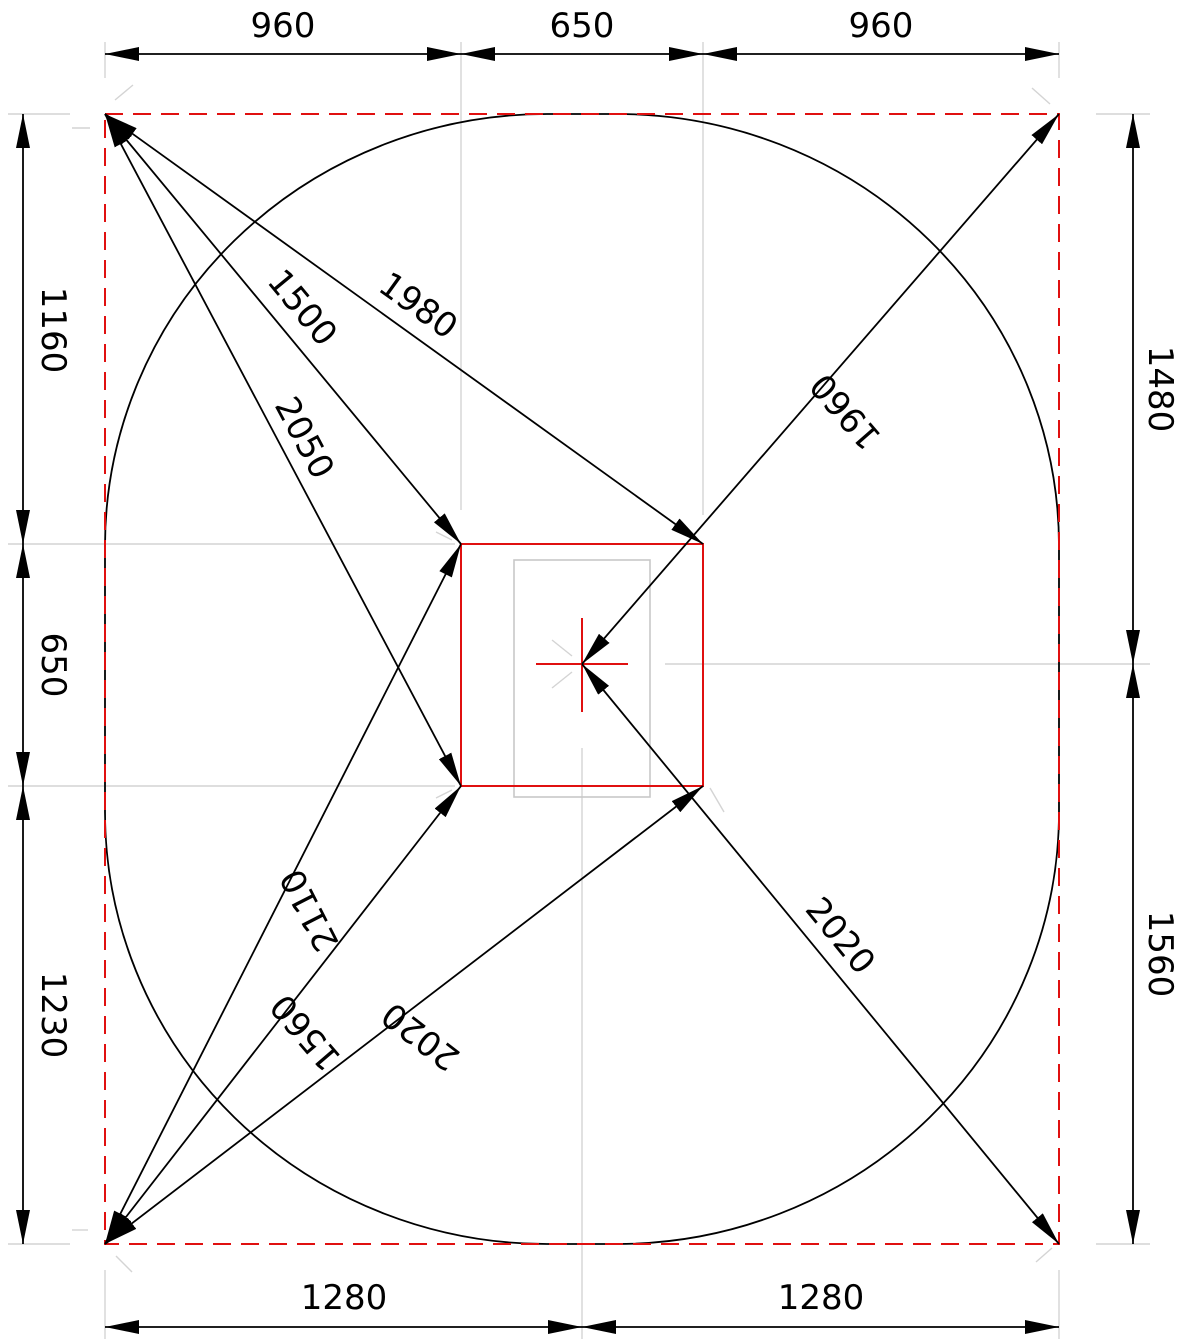 The image size is (1188, 1339). What do you see at coordinates (881, 26) in the screenshot?
I see `dim-top-right: 960` at bounding box center [881, 26].